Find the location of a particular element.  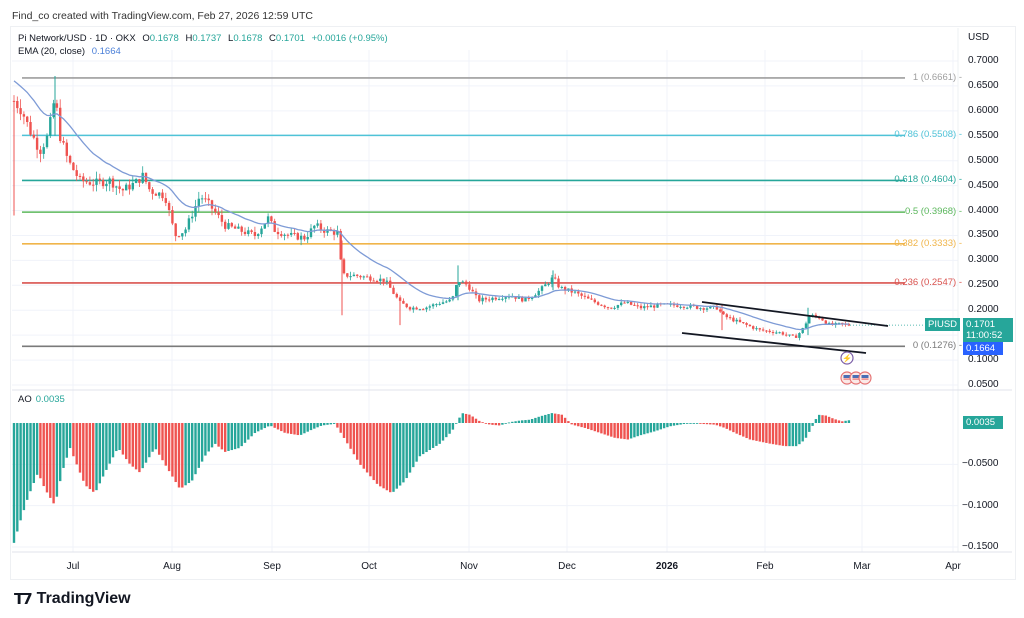

price-tick: 0.7000 is located at coordinates (983, 60).